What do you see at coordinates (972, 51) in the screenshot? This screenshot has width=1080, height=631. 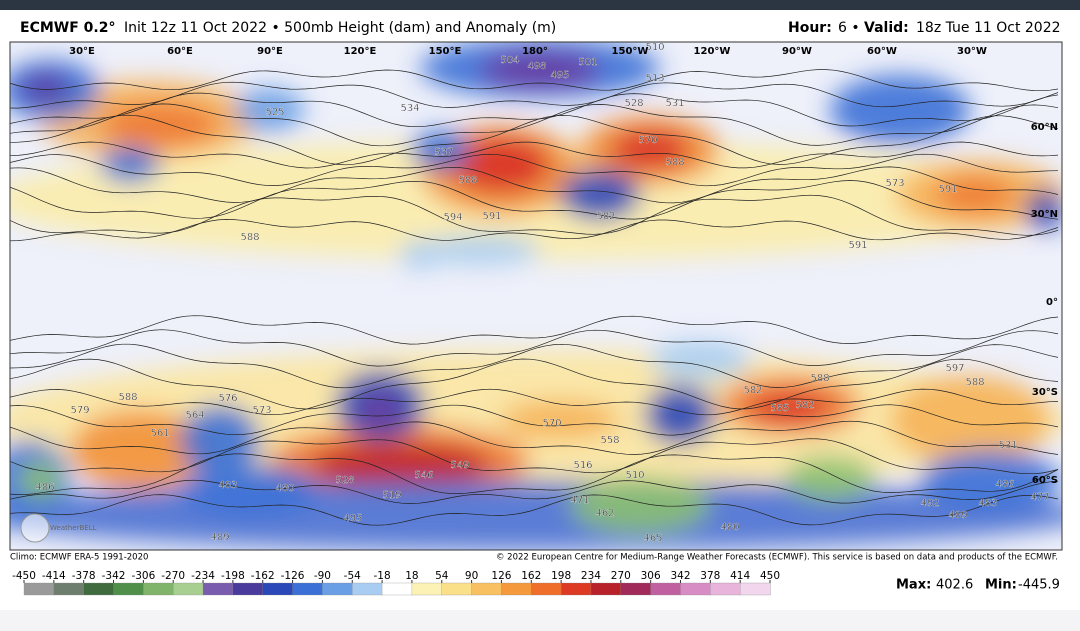 I see `lon-label: 30°W` at bounding box center [972, 51].